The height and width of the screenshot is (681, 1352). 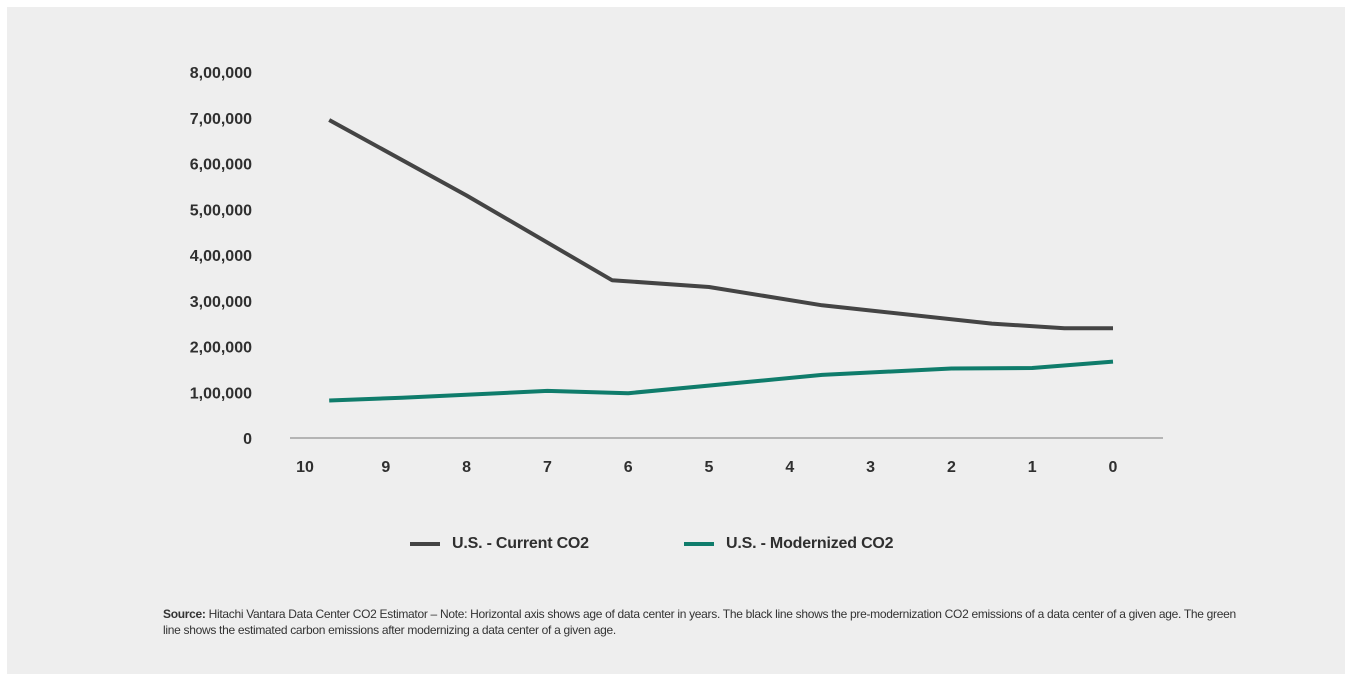 What do you see at coordinates (385, 467) in the screenshot?
I see `x-tick-label: 9` at bounding box center [385, 467].